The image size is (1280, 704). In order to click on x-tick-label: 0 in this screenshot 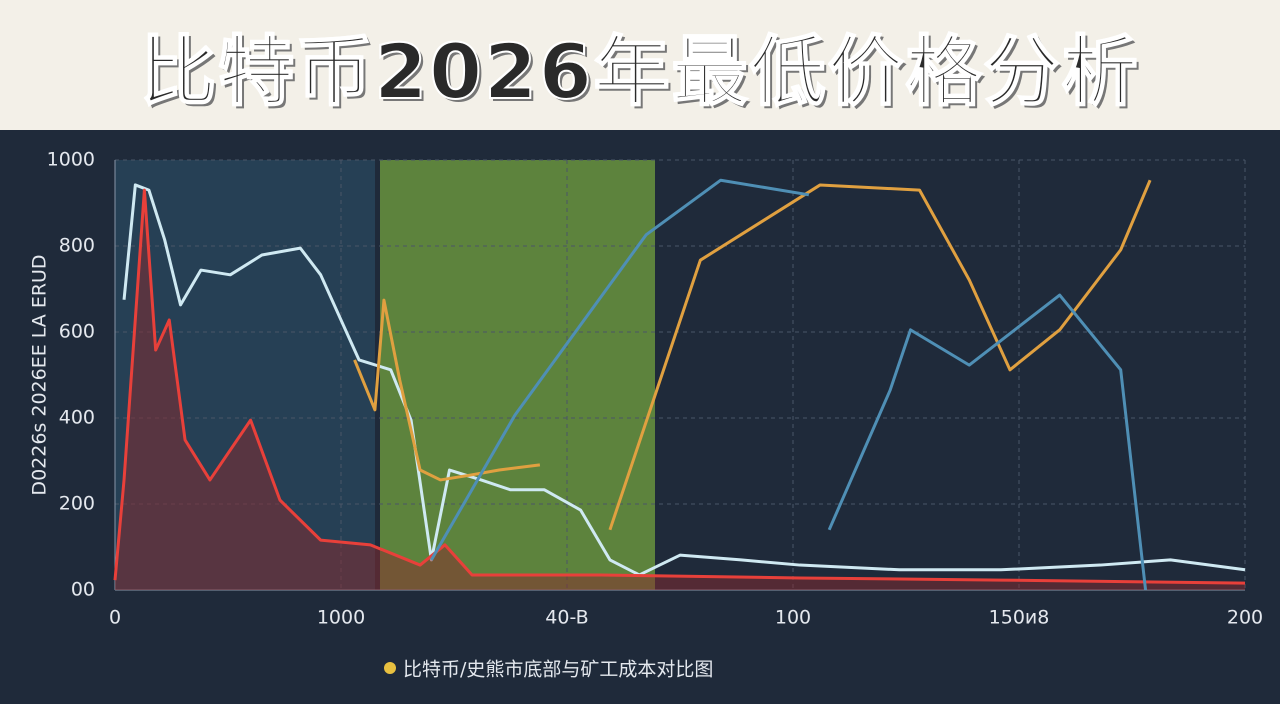, I will do `click(115, 618)`.